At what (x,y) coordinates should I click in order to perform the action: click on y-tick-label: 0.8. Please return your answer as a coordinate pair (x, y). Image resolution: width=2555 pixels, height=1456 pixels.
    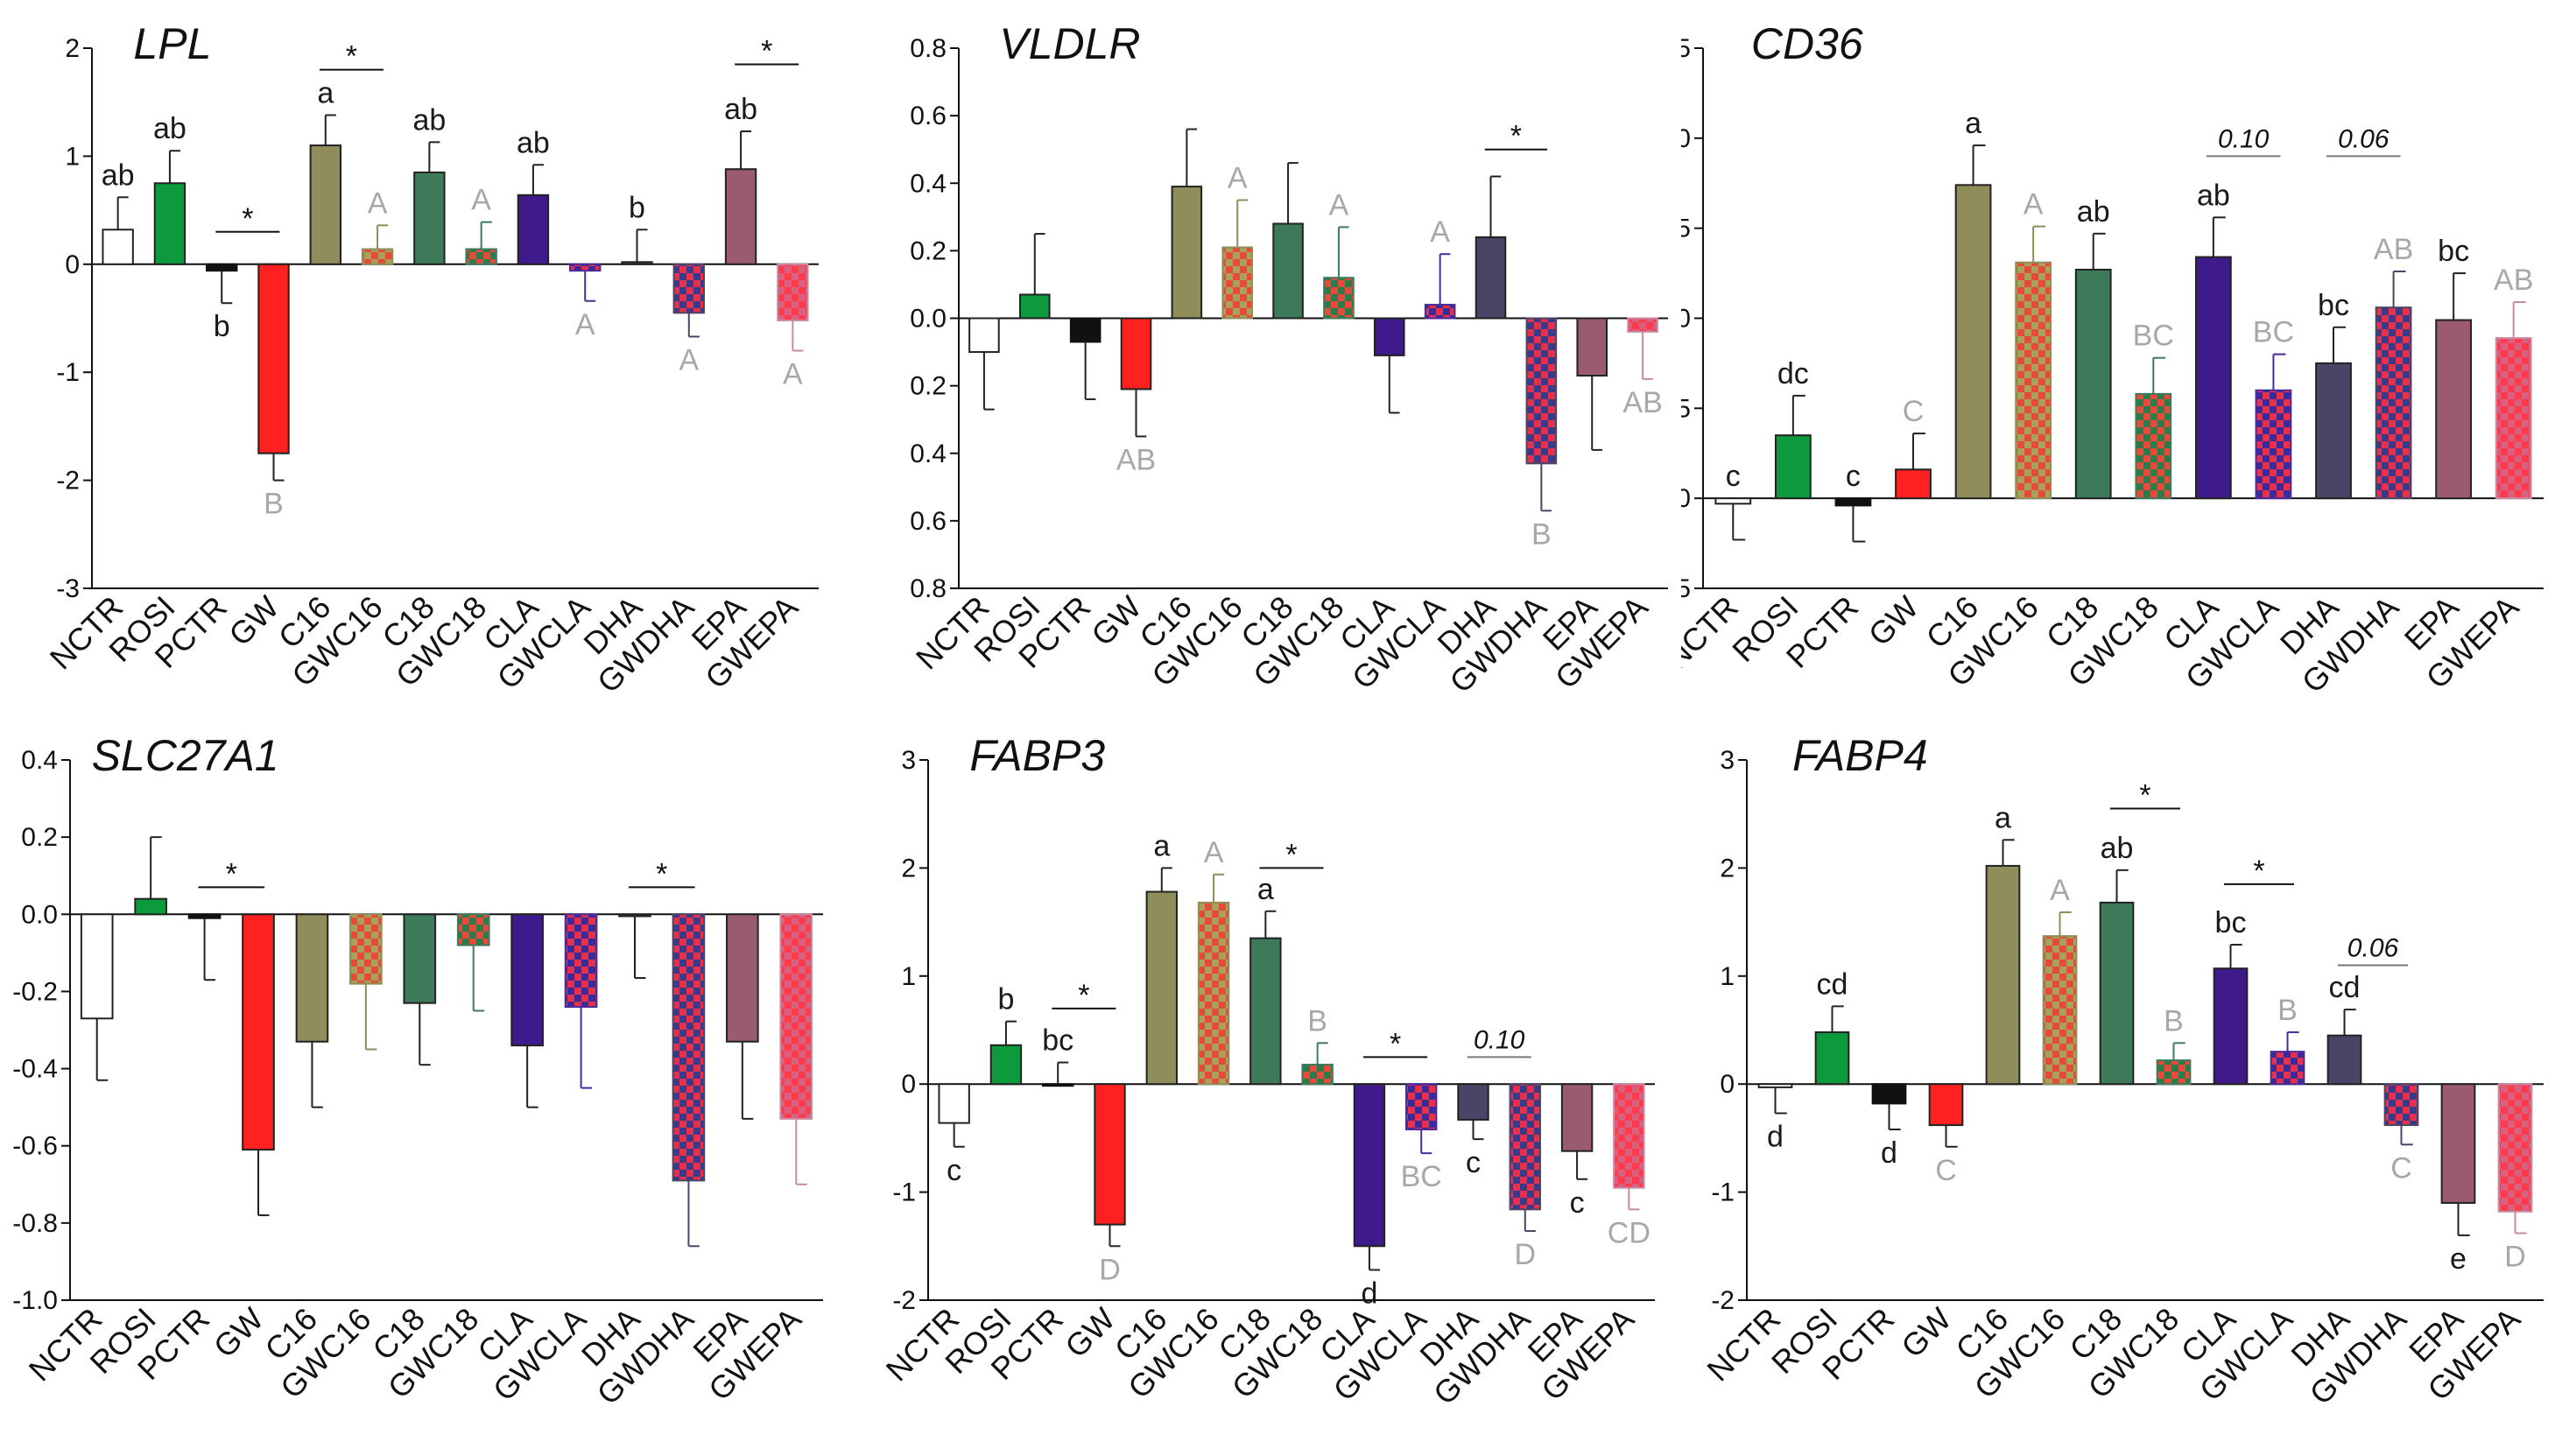
    Looking at the image, I should click on (929, 48).